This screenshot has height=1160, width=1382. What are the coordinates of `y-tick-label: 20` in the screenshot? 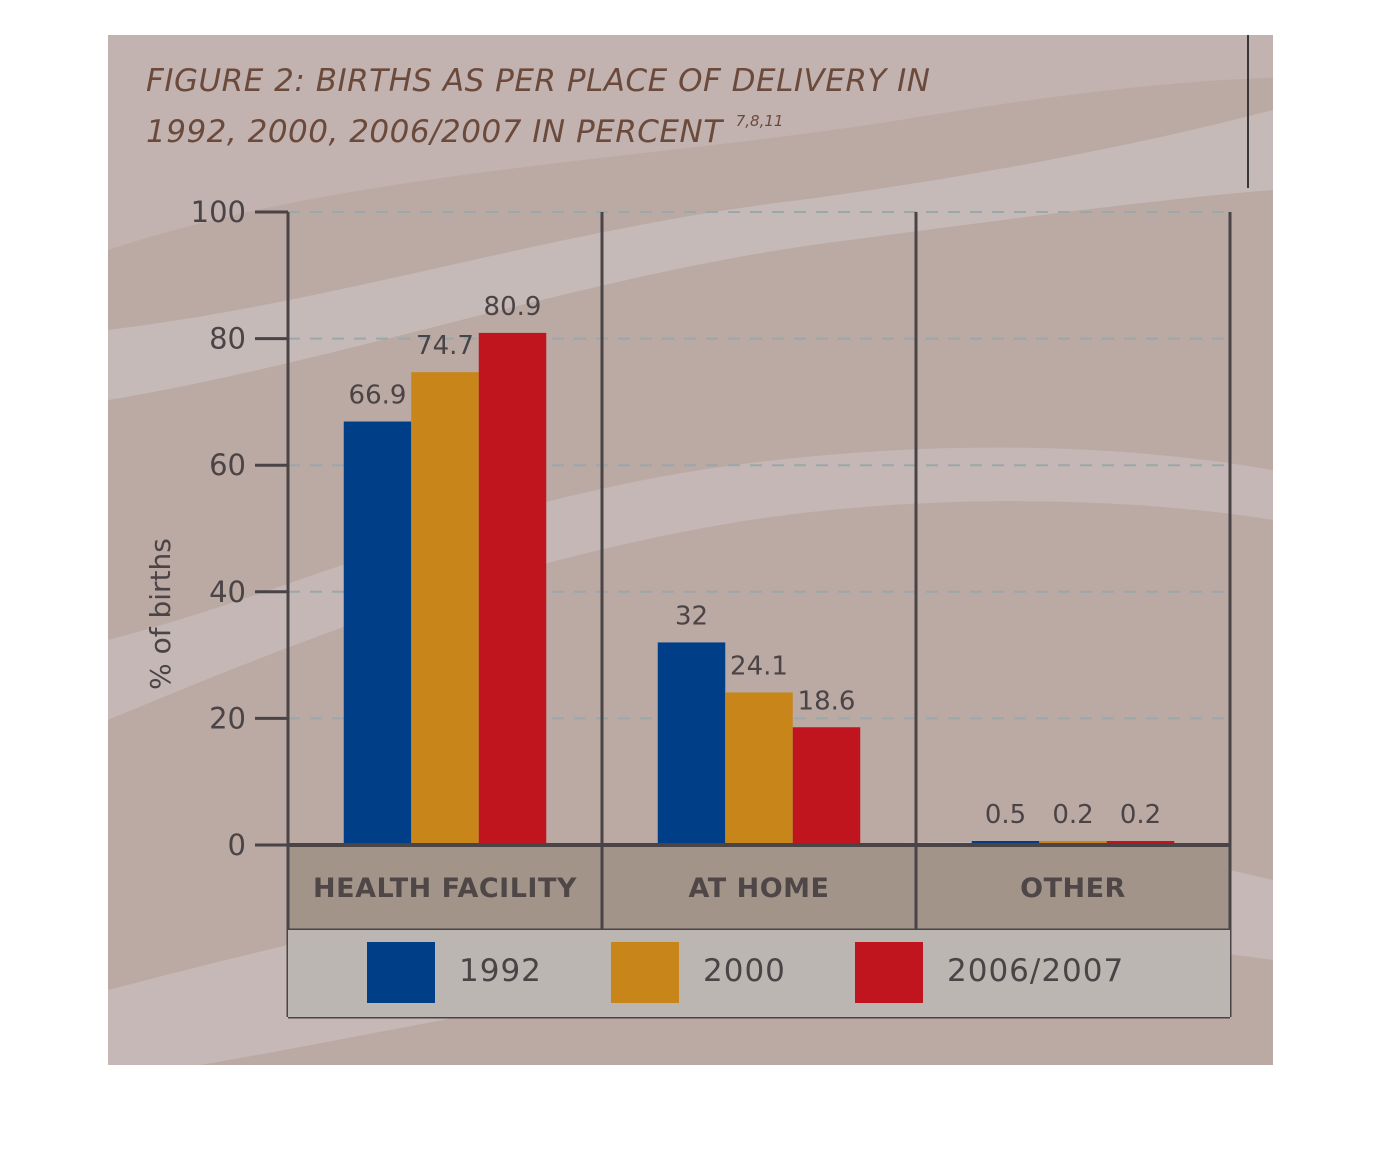 It's located at (227, 718).